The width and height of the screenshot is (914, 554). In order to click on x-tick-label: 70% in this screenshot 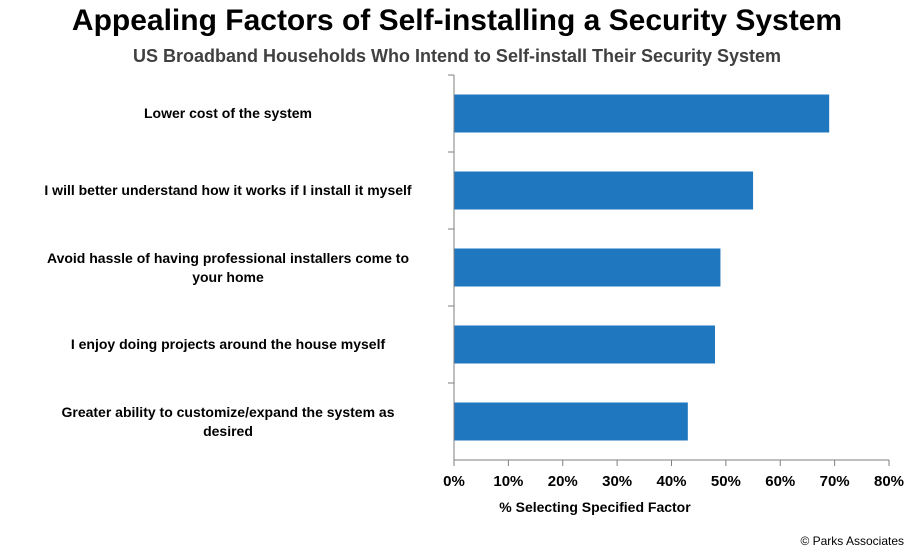, I will do `click(835, 481)`.